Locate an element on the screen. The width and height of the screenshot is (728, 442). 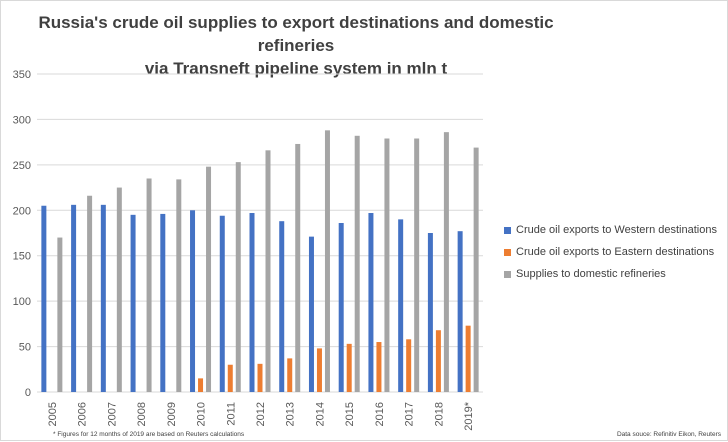
y-tick-label-50: 50 is located at coordinates (25, 348).